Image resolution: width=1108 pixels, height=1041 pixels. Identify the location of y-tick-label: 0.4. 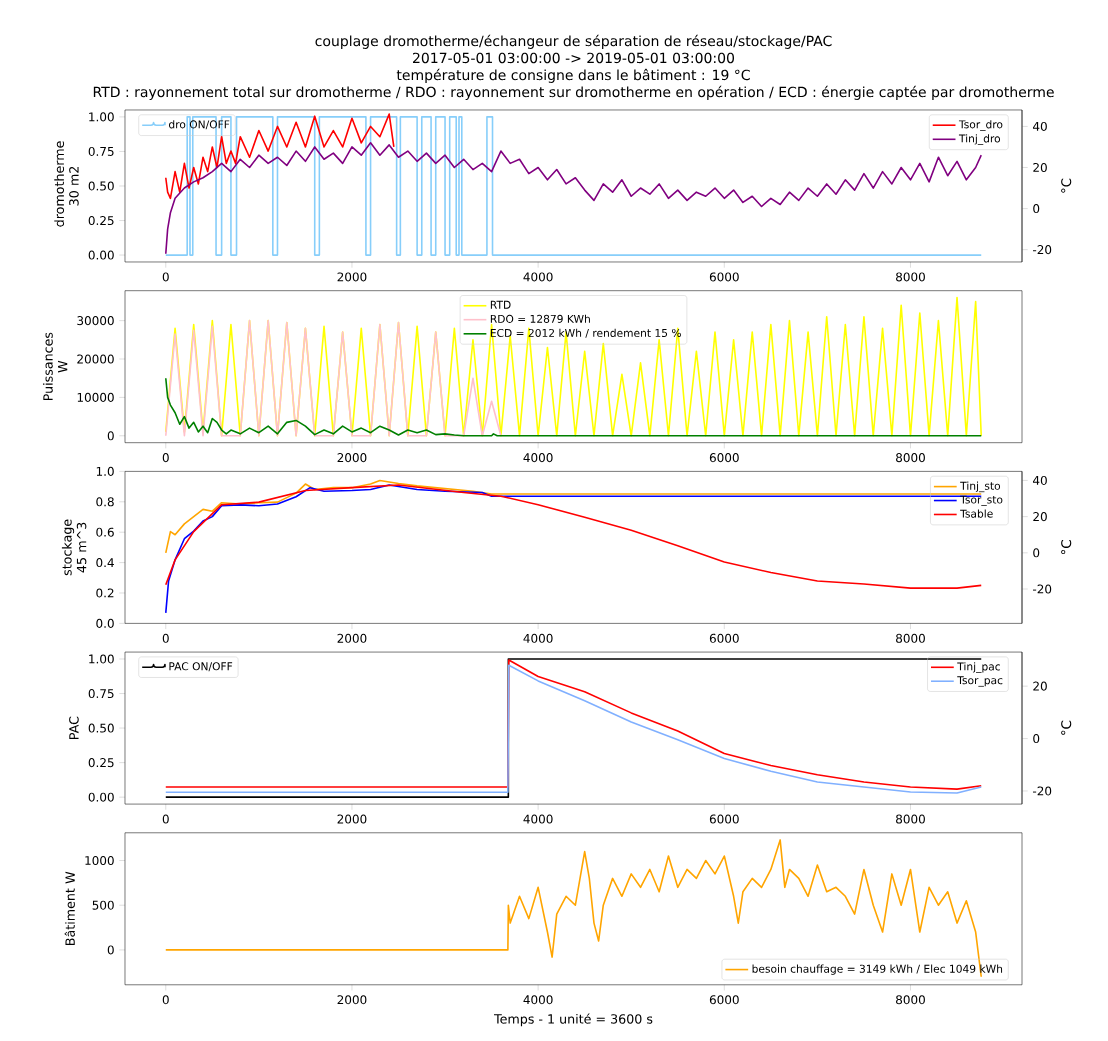
(105, 563).